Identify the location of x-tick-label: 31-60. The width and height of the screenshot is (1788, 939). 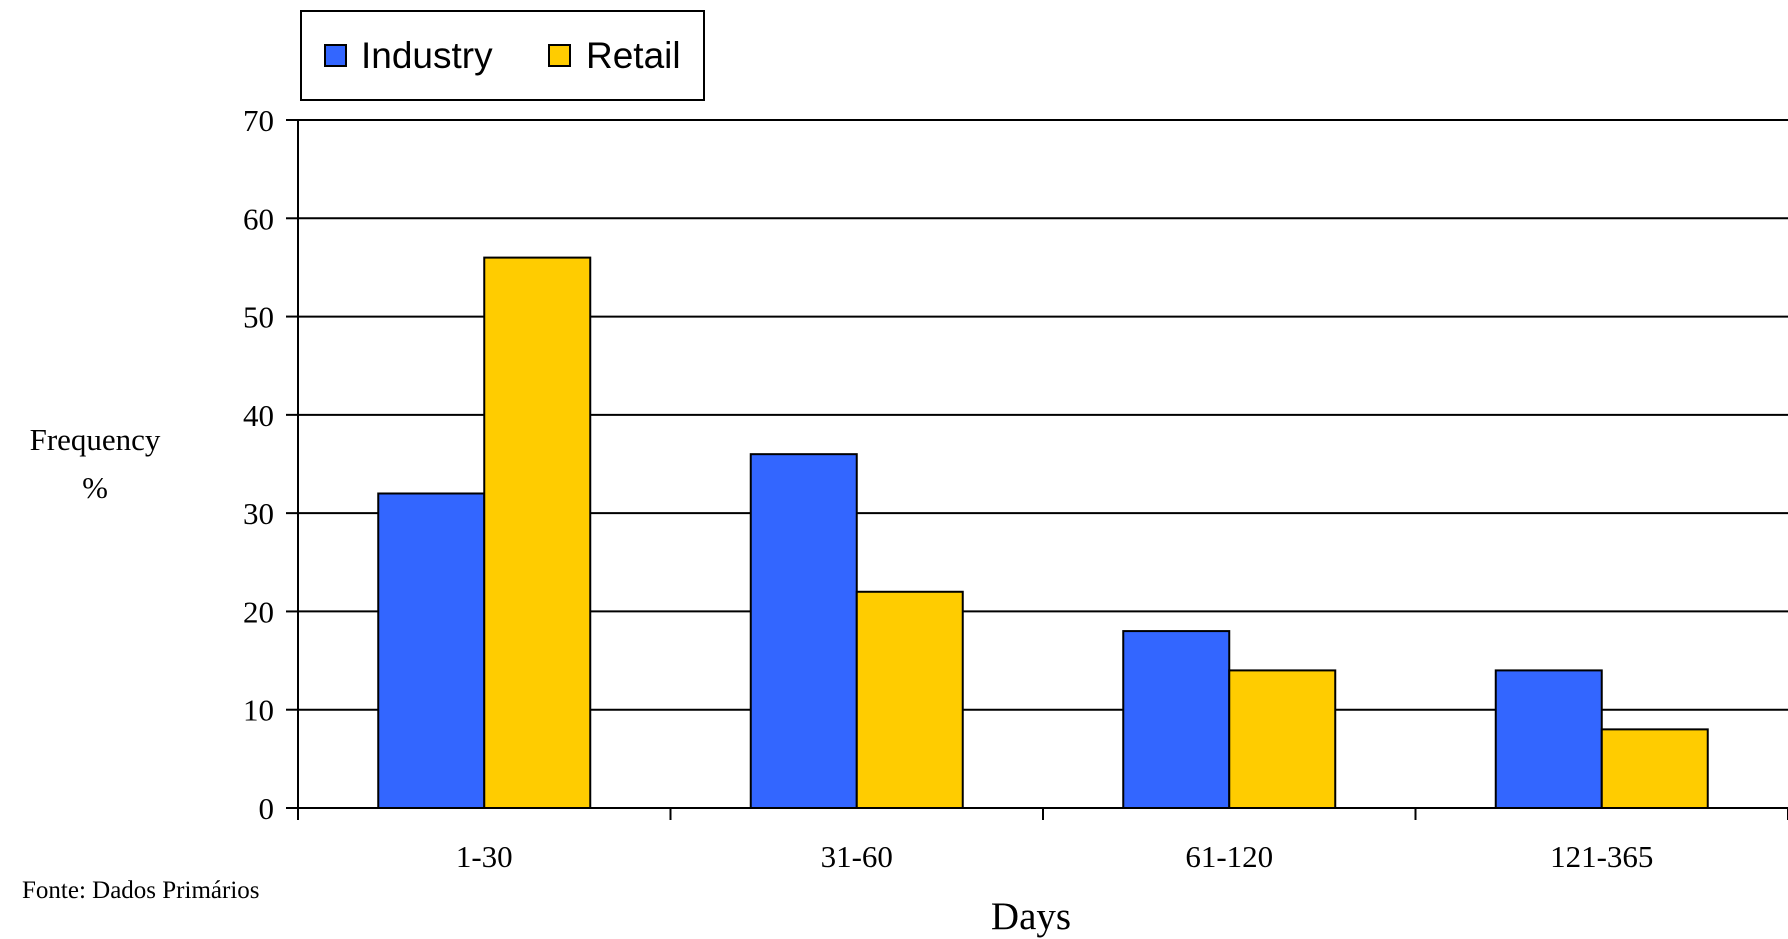
(857, 856).